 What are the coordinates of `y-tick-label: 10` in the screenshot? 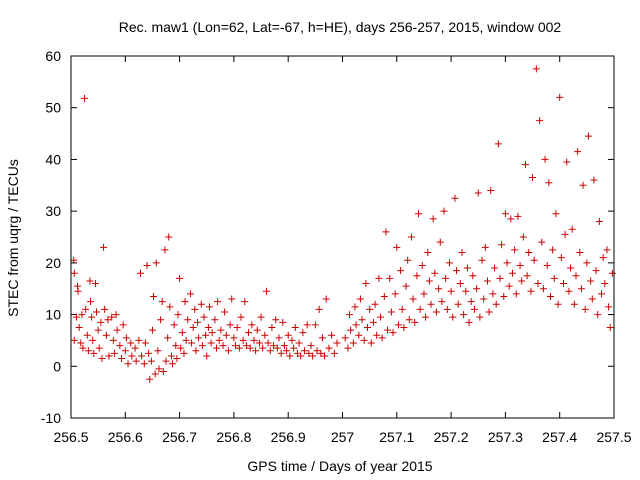 It's located at (53, 315).